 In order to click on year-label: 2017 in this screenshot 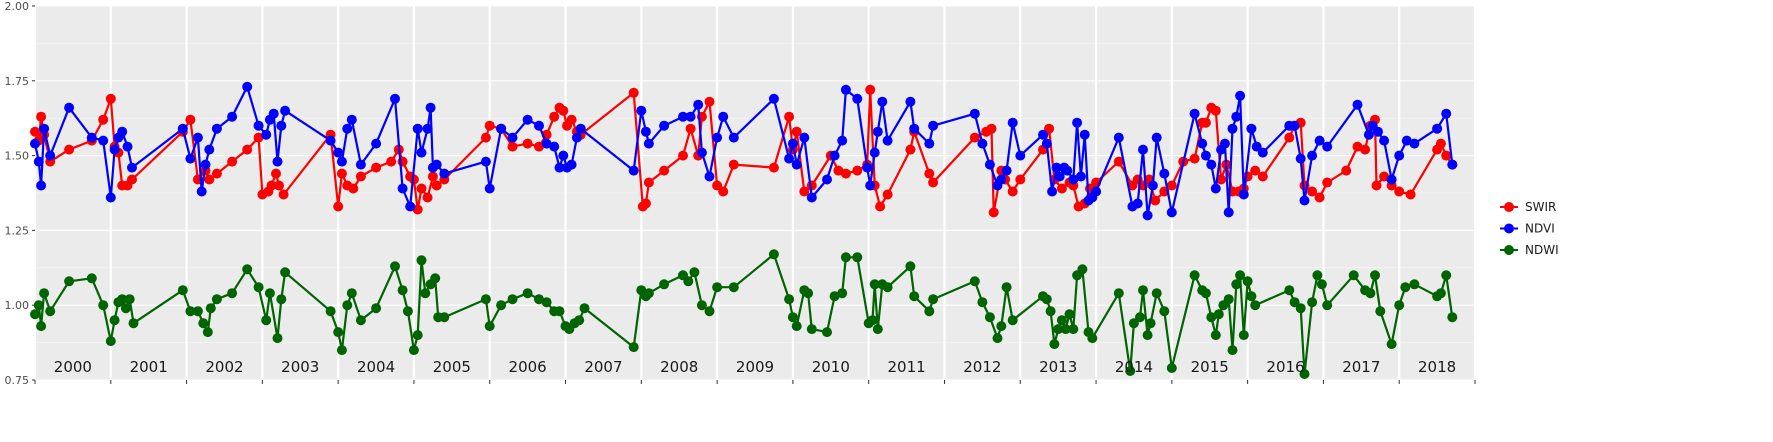, I will do `click(1361, 367)`.